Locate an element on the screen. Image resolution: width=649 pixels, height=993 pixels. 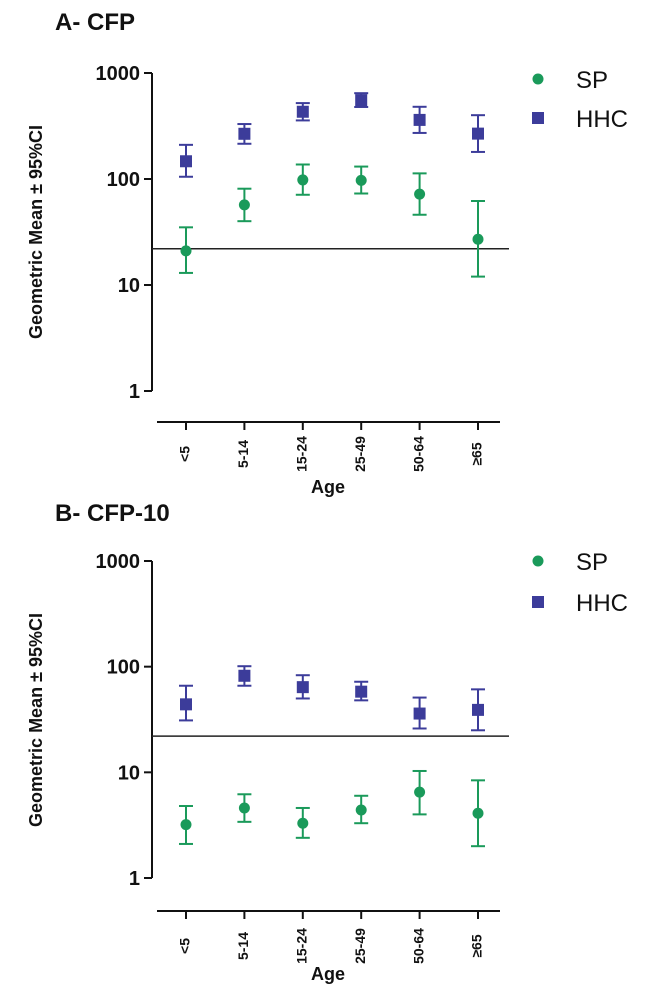
panel-title: A- CFP is located at coordinates (95, 22).